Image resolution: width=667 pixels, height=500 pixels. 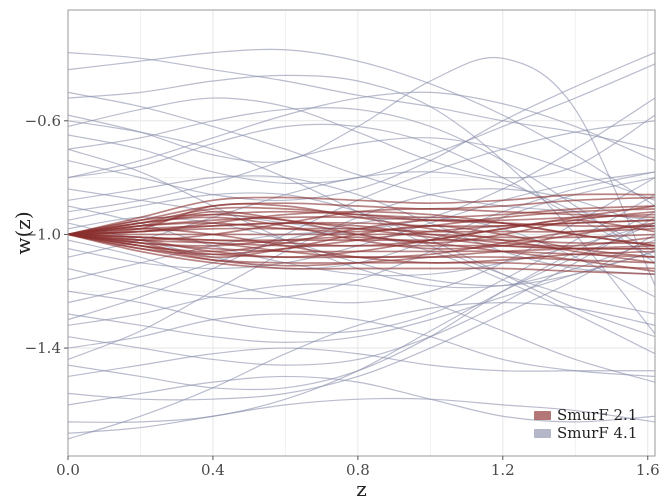 What do you see at coordinates (43, 348) in the screenshot?
I see `y-tick-label: −1.4` at bounding box center [43, 348].